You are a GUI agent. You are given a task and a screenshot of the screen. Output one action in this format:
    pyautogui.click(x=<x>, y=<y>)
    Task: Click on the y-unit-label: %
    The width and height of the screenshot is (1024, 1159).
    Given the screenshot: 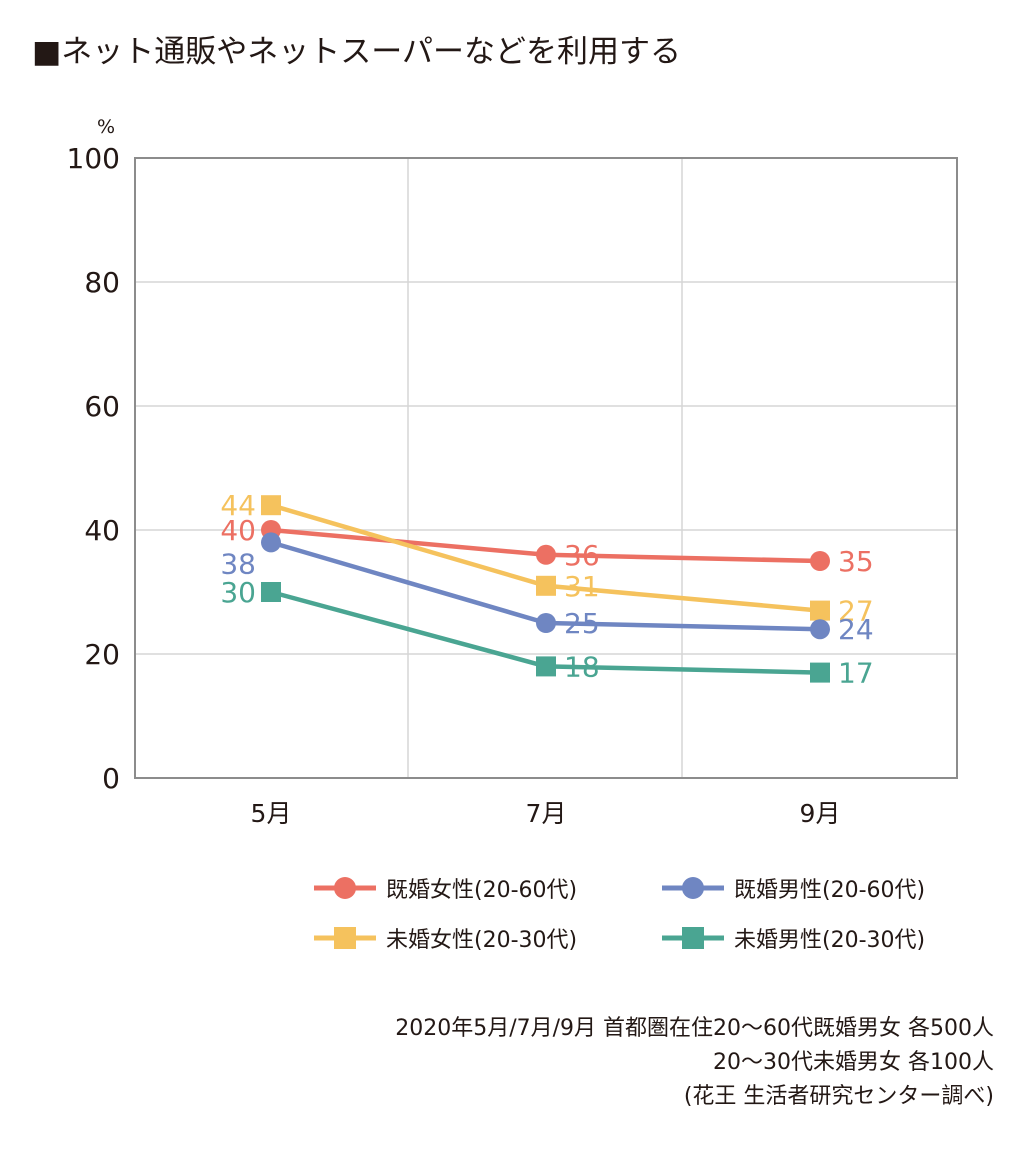 What is the action you would take?
    pyautogui.click(x=106, y=127)
    